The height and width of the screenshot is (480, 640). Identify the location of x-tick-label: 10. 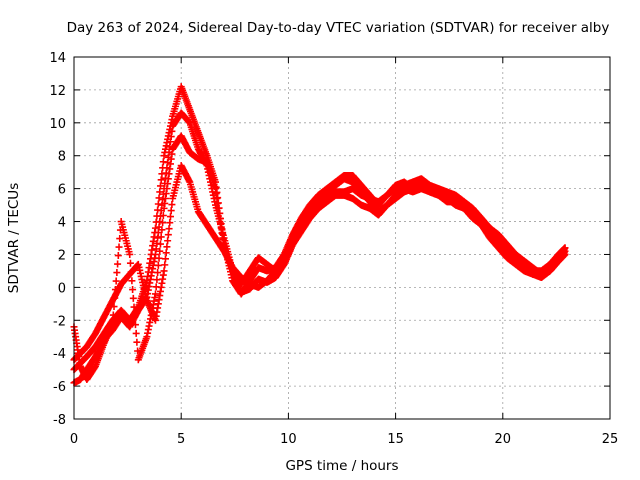
(288, 439).